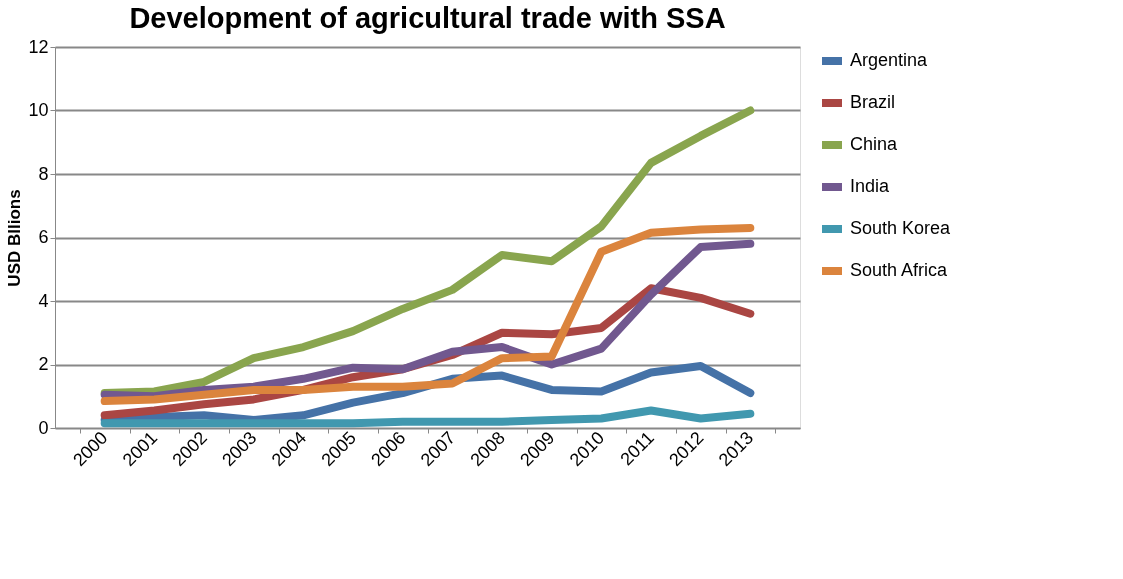  Describe the element at coordinates (43, 427) in the screenshot. I see `y-tick-label: 0` at that location.